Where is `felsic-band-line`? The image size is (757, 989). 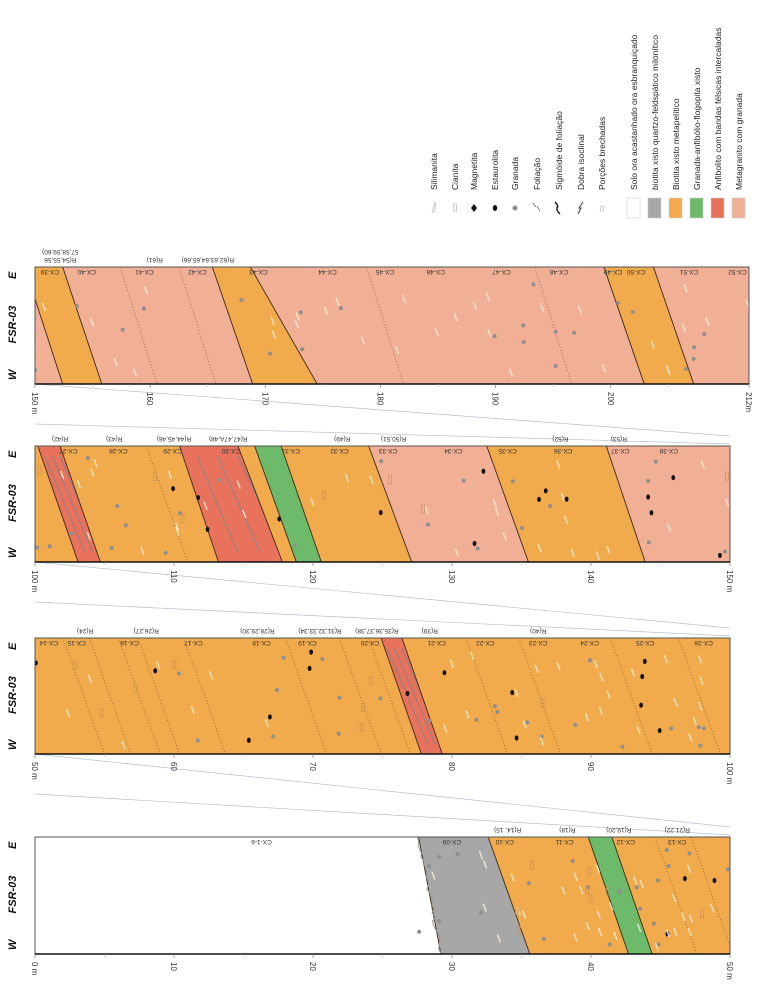
felsic-band-line is located at coordinates (415, 696).